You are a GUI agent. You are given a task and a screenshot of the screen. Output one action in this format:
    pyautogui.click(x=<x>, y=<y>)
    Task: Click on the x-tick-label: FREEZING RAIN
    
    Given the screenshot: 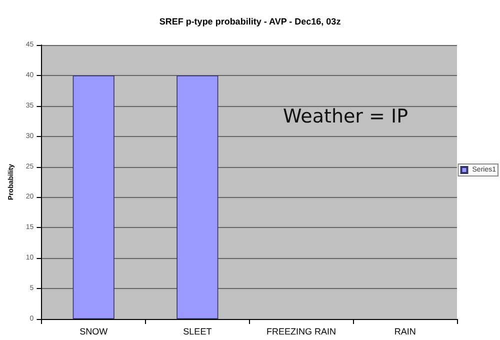 What is the action you would take?
    pyautogui.click(x=301, y=331)
    